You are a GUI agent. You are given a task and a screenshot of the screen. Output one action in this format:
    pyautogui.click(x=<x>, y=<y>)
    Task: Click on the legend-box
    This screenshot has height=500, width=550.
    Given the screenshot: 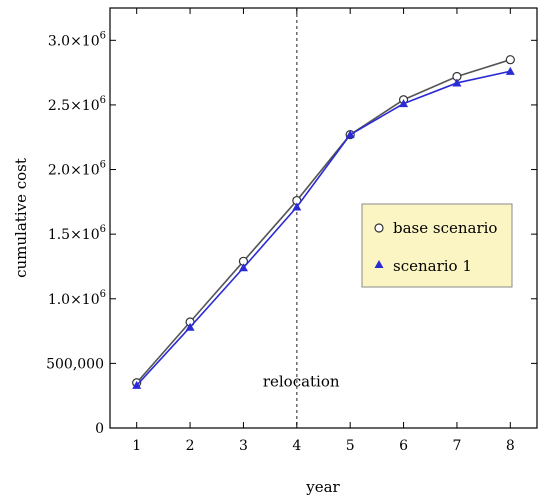 What is the action you would take?
    pyautogui.click(x=437, y=245)
    